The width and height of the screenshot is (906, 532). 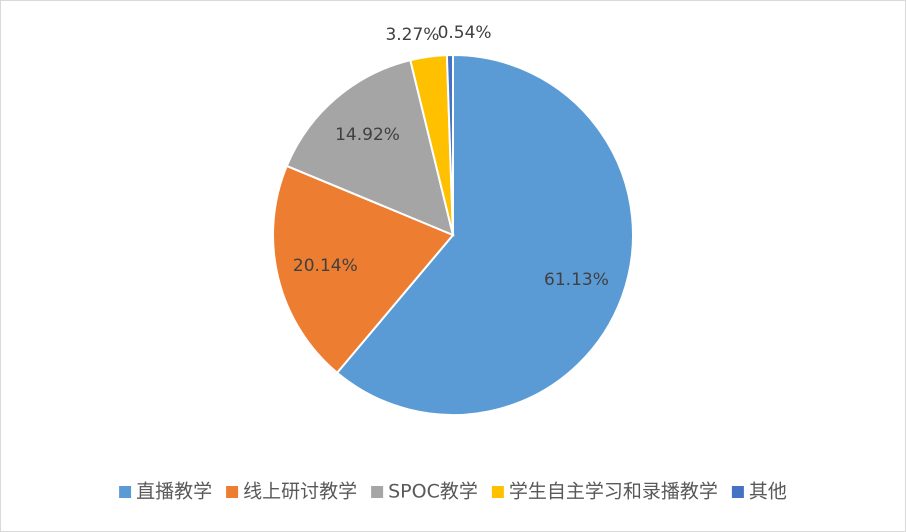 I want to click on legend-label: SPOC教学, so click(x=433, y=492).